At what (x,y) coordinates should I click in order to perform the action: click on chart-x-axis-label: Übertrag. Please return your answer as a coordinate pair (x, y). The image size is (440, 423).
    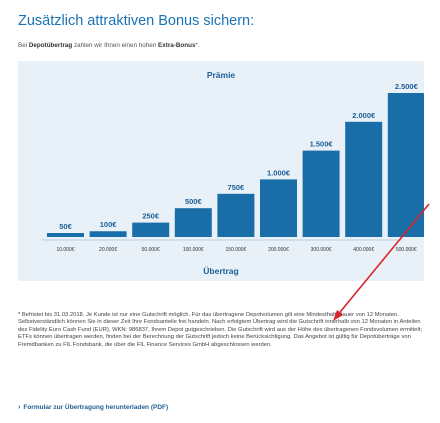
    Looking at the image, I should click on (221, 271).